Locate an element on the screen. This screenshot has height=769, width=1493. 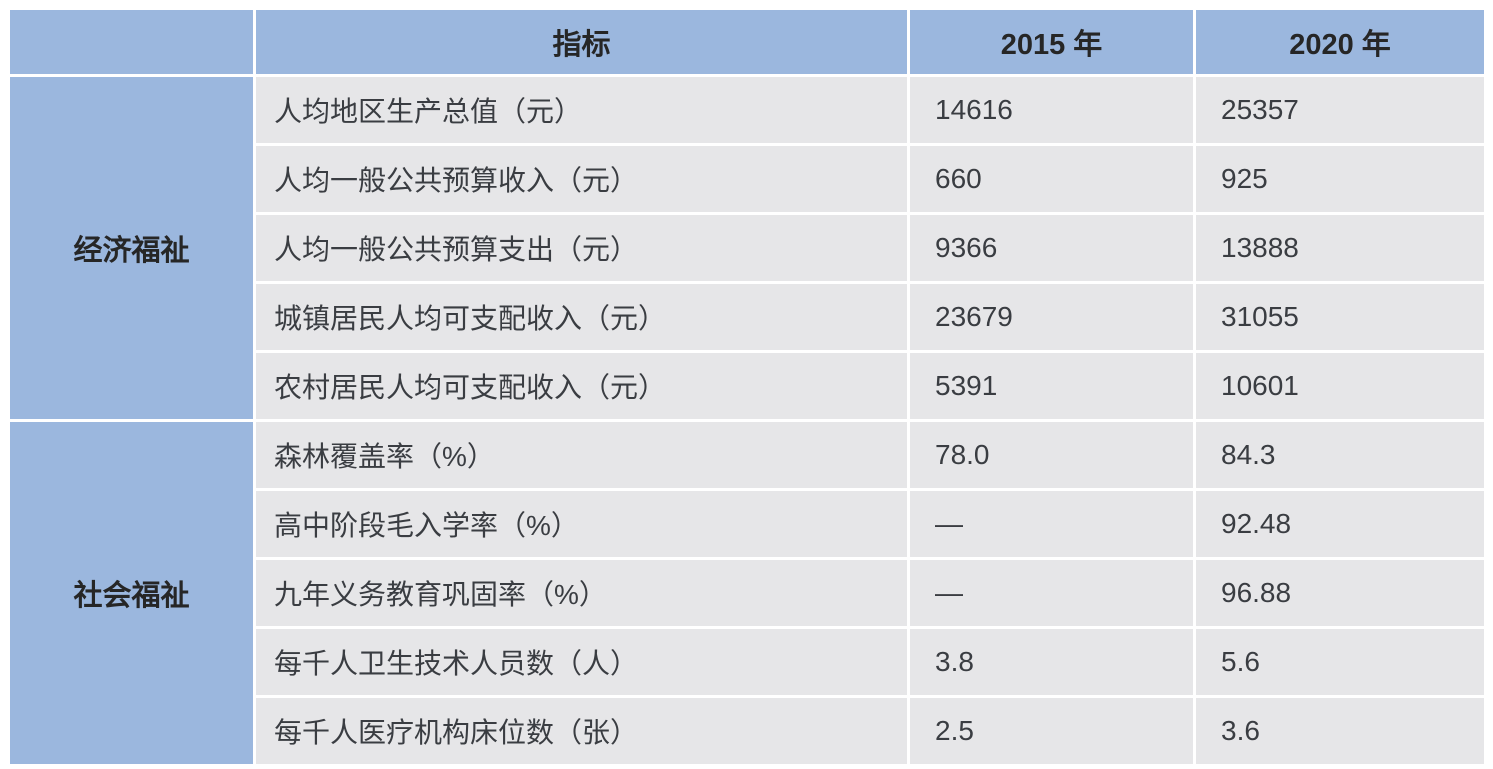
value-2020-cell: 13888 is located at coordinates (1340, 248).